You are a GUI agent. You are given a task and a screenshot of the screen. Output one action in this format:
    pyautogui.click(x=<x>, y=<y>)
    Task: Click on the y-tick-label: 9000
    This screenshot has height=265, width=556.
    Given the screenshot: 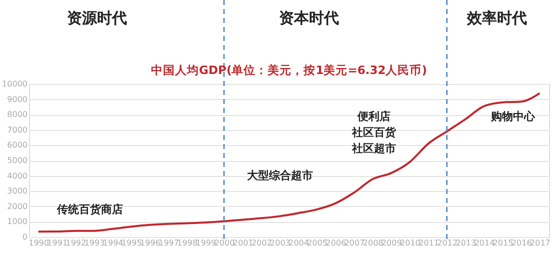 What is the action you would take?
    pyautogui.click(x=17, y=99)
    